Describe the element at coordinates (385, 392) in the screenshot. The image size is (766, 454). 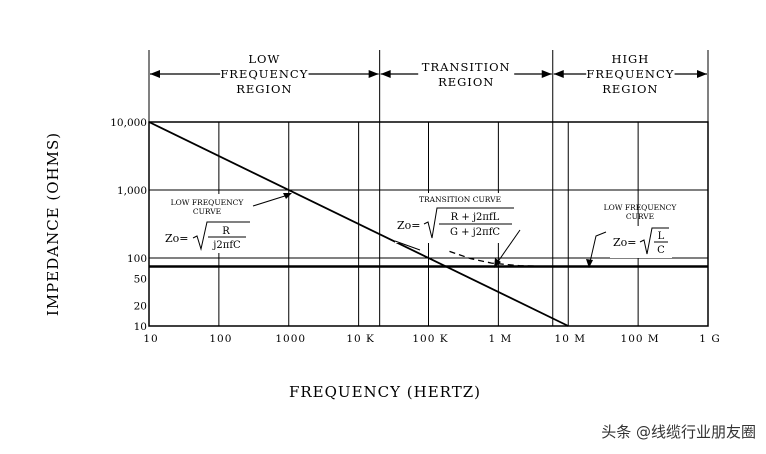
I see `x-axis-title: FREQUENCY (HERTZ)` at that location.